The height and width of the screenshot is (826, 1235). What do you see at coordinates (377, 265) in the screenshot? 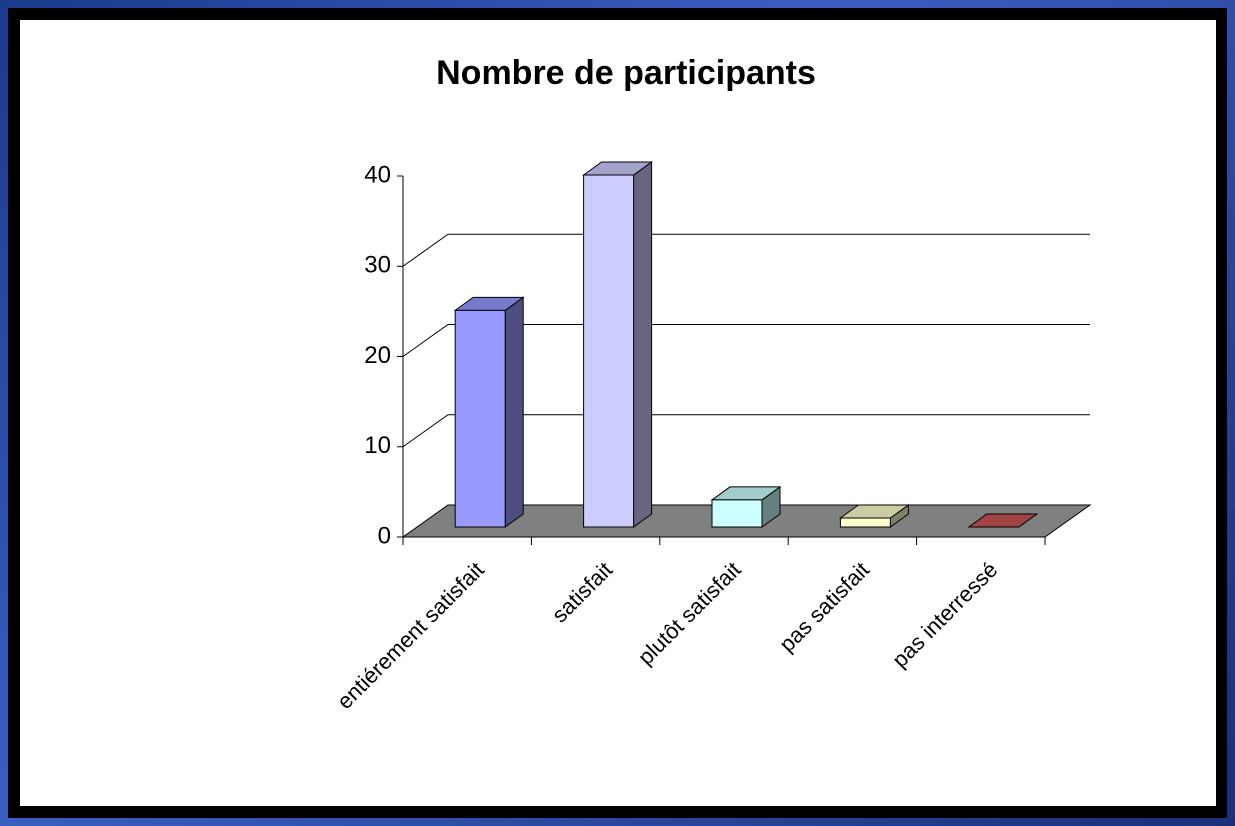
I see `y-tick-label: 30` at bounding box center [377, 265].